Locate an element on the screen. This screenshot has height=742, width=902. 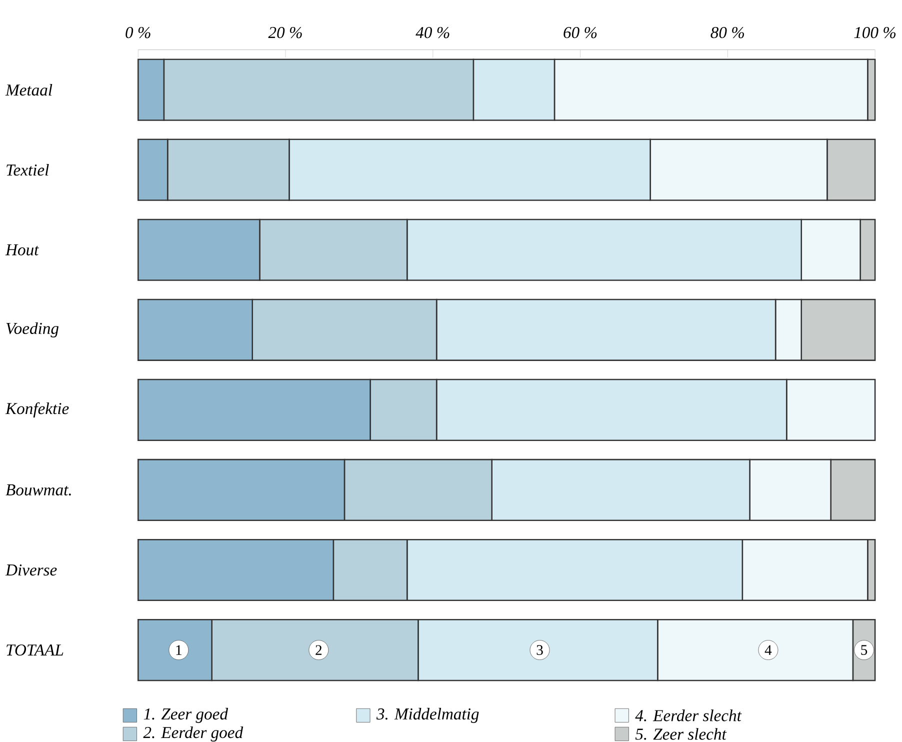
series-label: 3. Middelmatig is located at coordinates (427, 716).